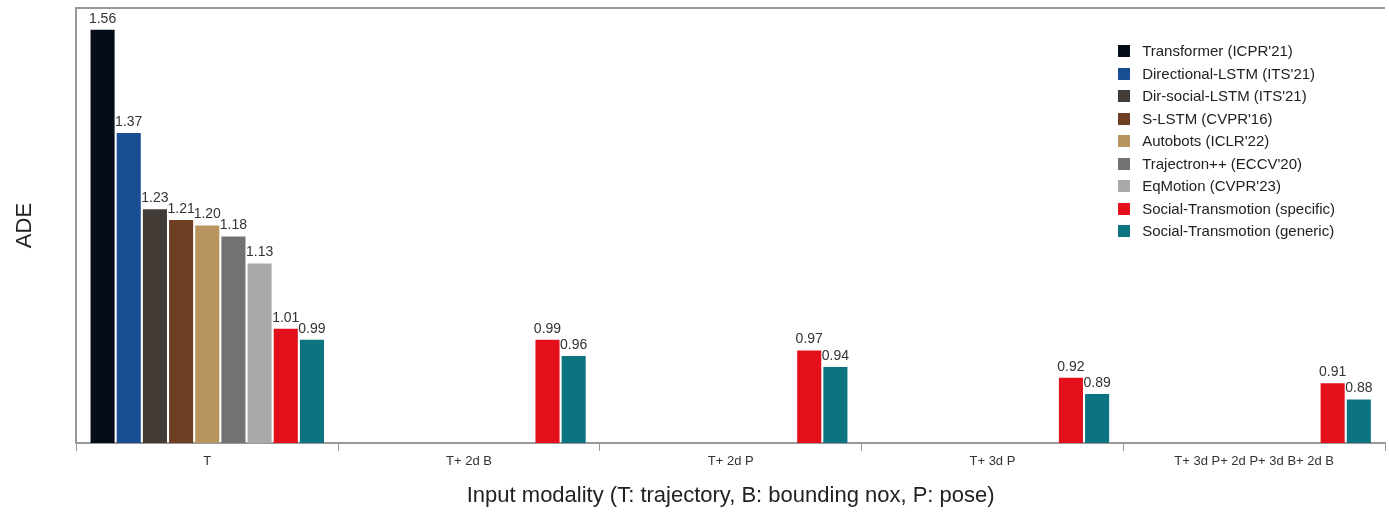  I want to click on legend-label: Dir-social-LSTM (ITS'21), so click(1224, 96).